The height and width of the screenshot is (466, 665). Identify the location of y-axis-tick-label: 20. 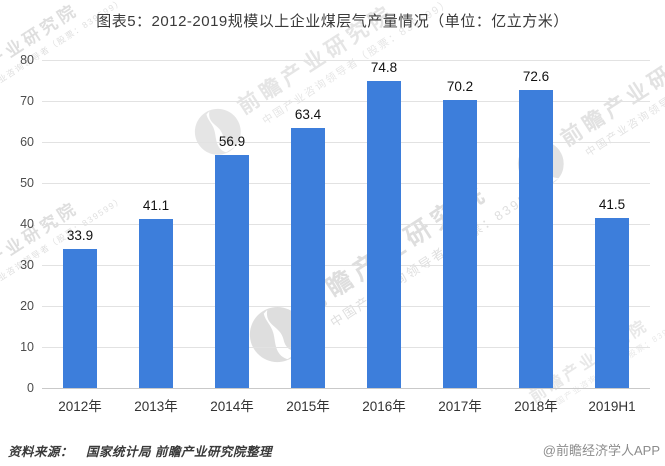
(27, 306).